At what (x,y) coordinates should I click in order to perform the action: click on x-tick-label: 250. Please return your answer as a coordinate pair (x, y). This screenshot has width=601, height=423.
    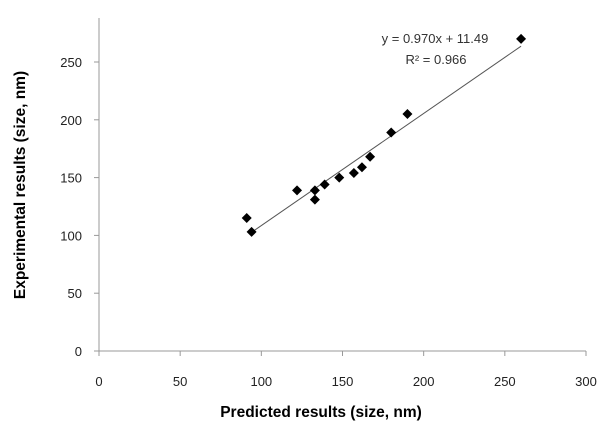
    Looking at the image, I should click on (505, 381).